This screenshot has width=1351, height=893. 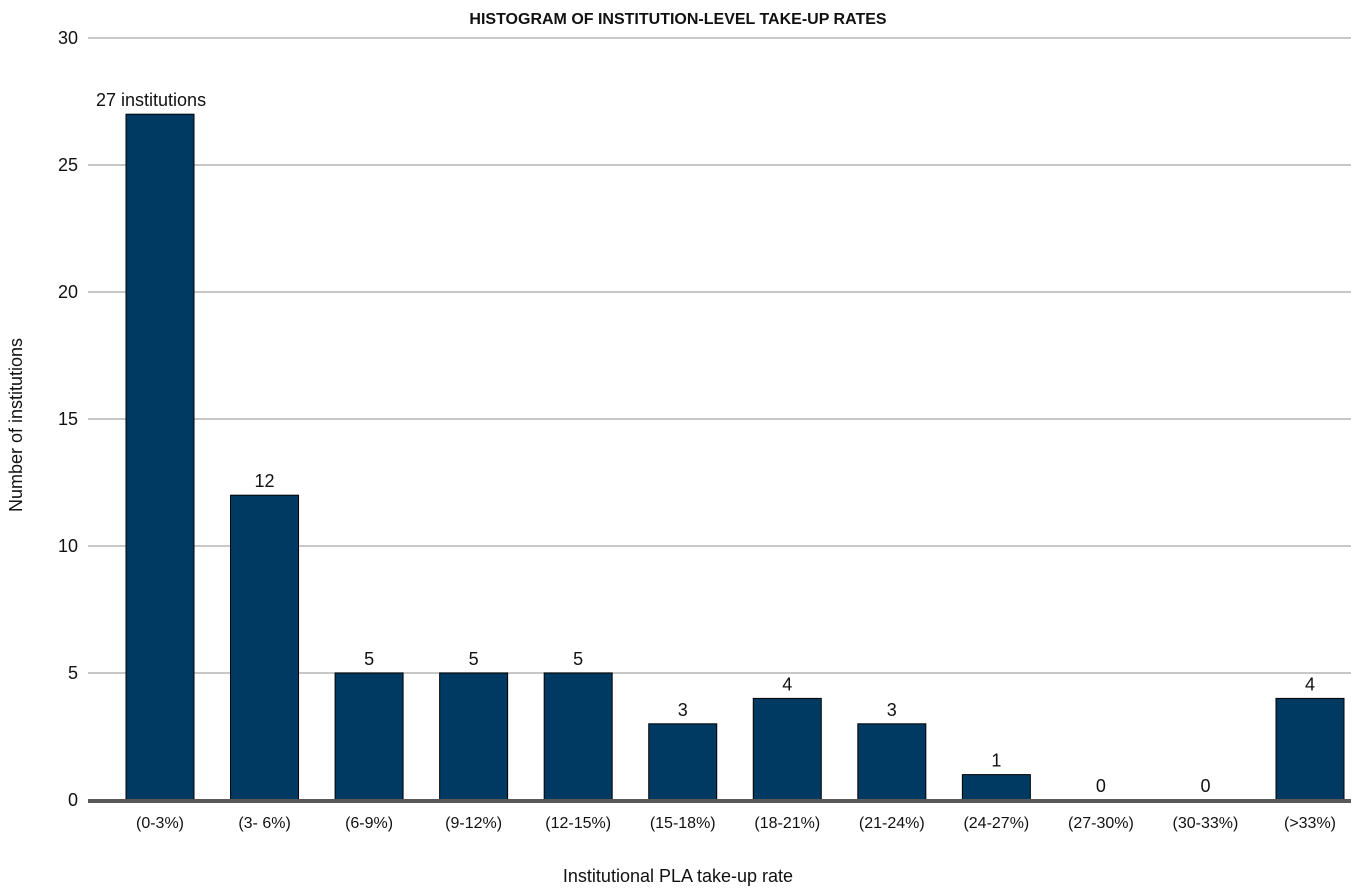 What do you see at coordinates (892, 823) in the screenshot?
I see `x-tick-label: (21-24%)` at bounding box center [892, 823].